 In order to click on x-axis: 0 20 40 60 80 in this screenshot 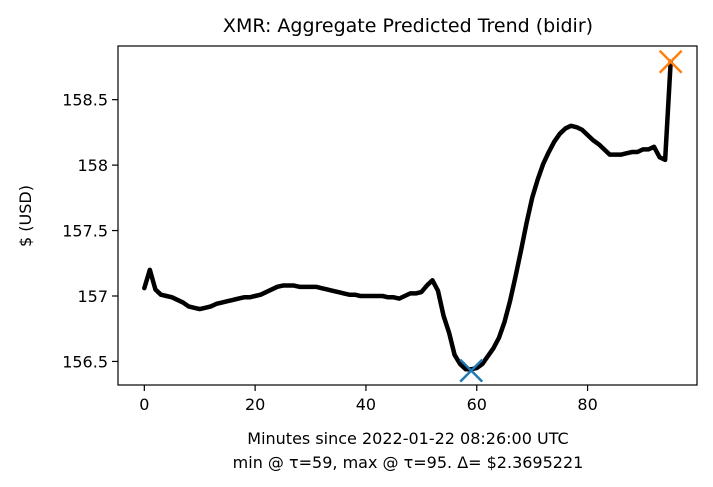, I will do `click(368, 399)`.